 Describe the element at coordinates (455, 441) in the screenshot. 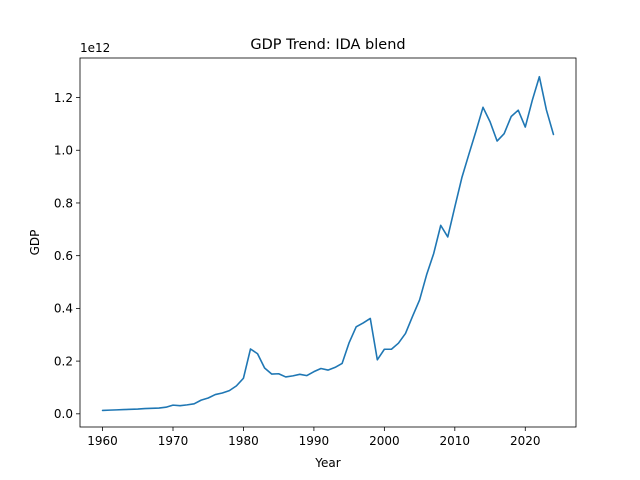

I see `x-tick-label: 2010` at that location.